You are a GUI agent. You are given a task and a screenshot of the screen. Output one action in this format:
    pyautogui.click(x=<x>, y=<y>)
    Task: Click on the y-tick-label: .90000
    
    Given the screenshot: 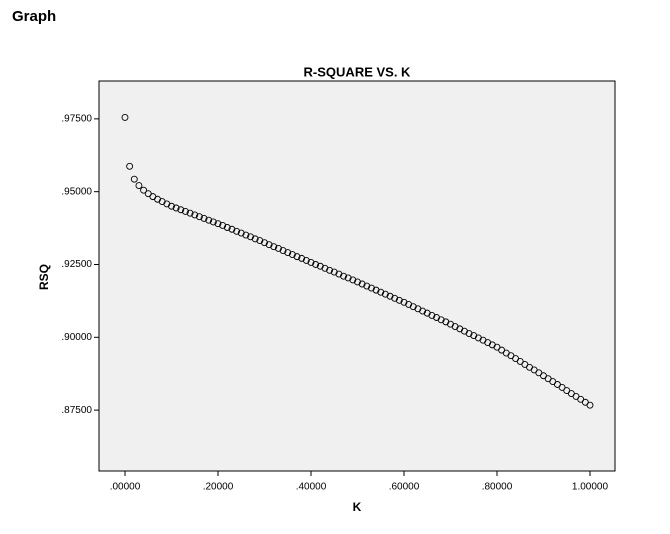 What is the action you would take?
    pyautogui.click(x=76, y=337)
    